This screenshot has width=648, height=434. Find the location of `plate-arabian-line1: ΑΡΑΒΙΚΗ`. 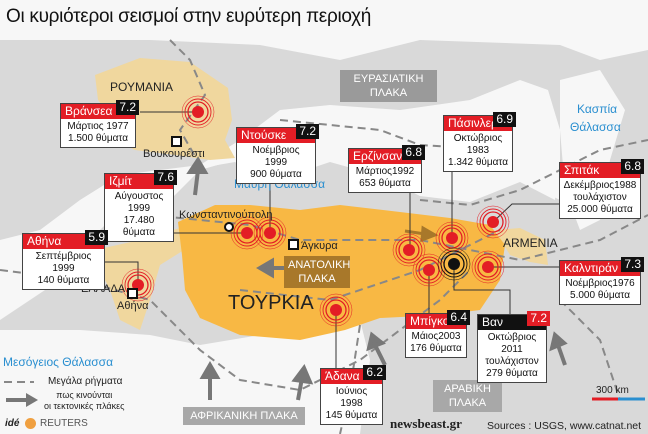

plate-arabian-line1: ΑΡΑΒΙΚΗ is located at coordinates (467, 389).